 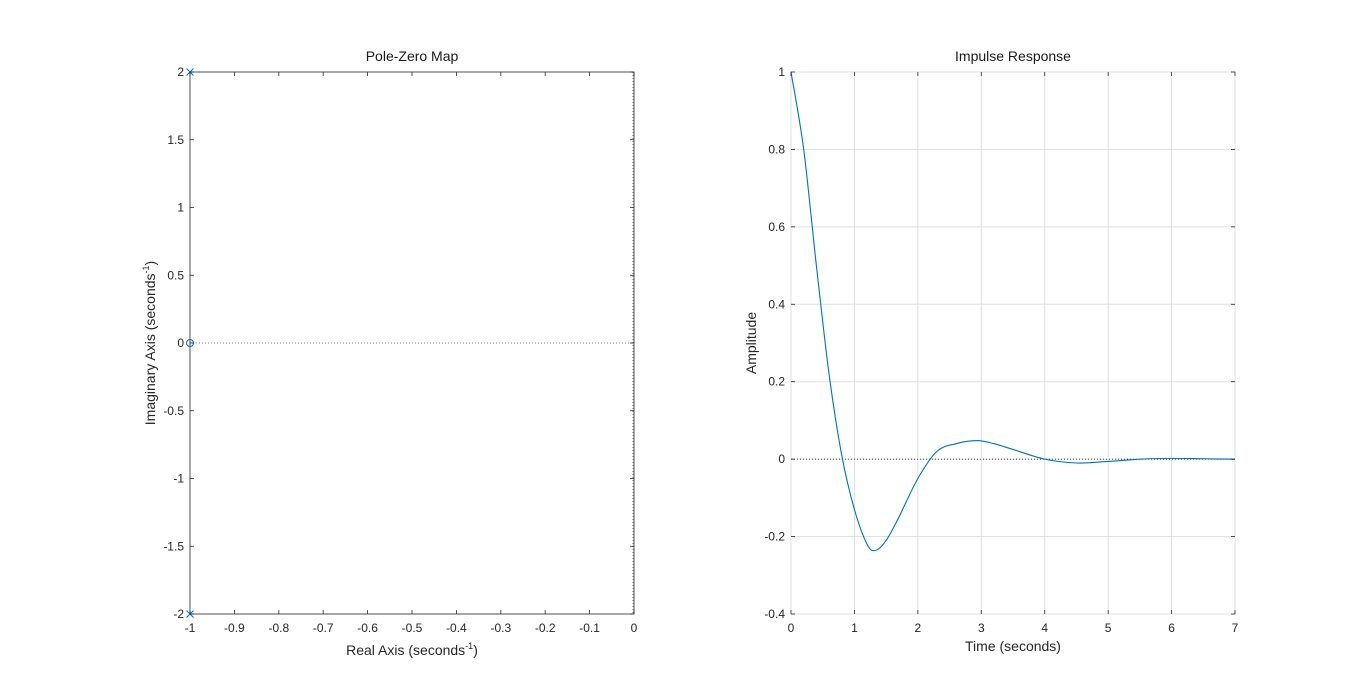 I want to click on x-tick-label: -1, so click(x=190, y=628).